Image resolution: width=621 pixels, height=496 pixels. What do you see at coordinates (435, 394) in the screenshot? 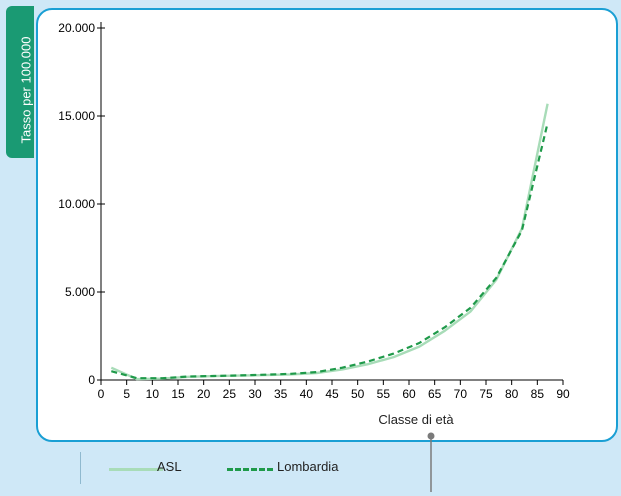
I see `x-tick-label: 65` at bounding box center [435, 394].